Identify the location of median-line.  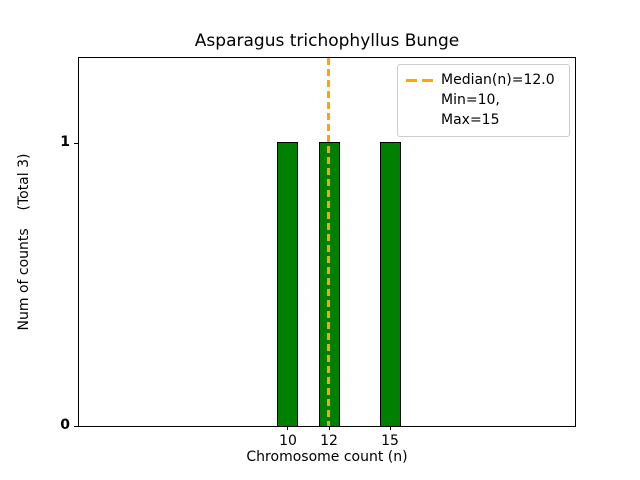
(328, 242).